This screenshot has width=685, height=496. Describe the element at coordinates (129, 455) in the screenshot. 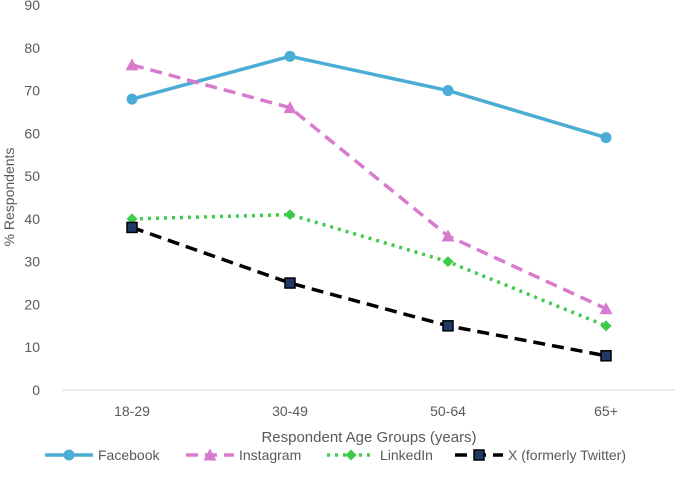

I see `legend-label: Facebook` at that location.